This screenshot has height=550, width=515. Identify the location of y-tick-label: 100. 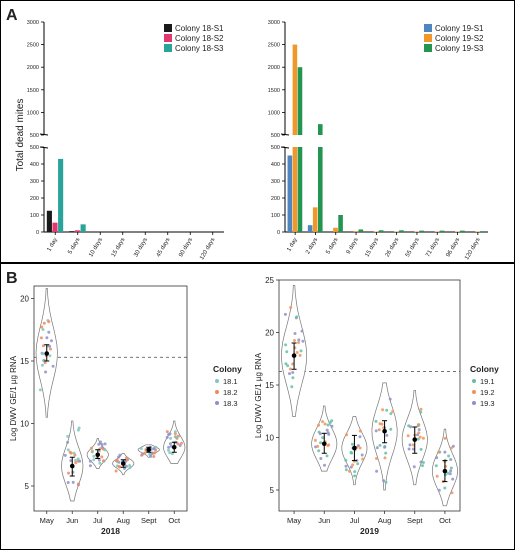
(275, 216).